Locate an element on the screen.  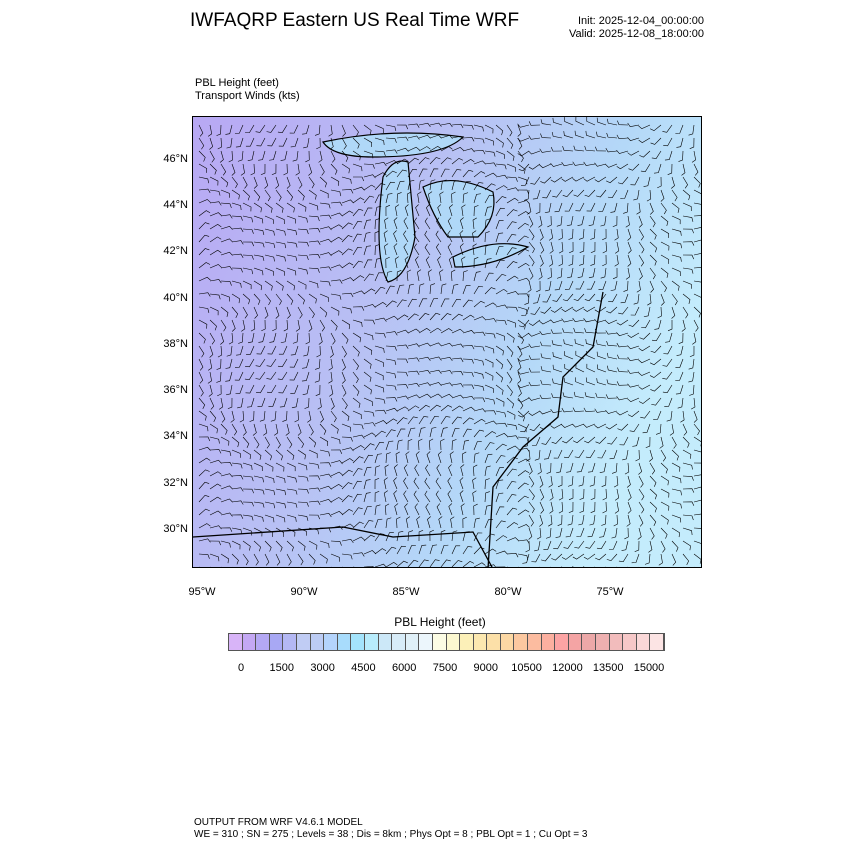
lat-label: 36°N is located at coordinates (175, 390).